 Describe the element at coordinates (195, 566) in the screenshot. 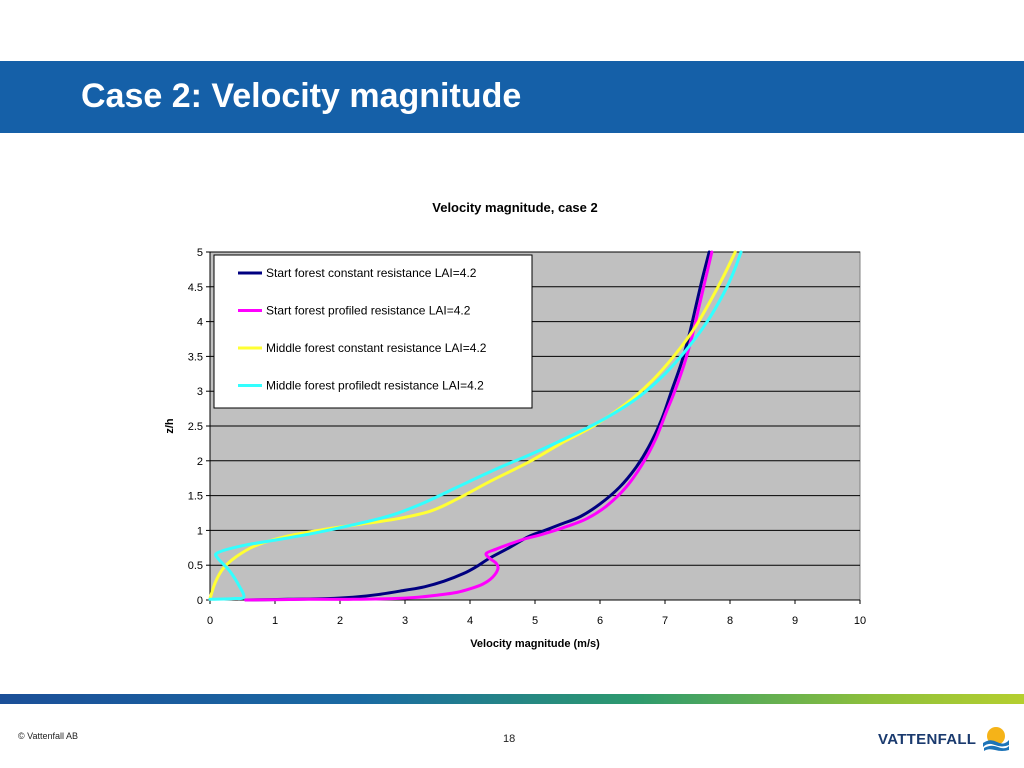

I see `y-tick-label: 0.5` at that location.